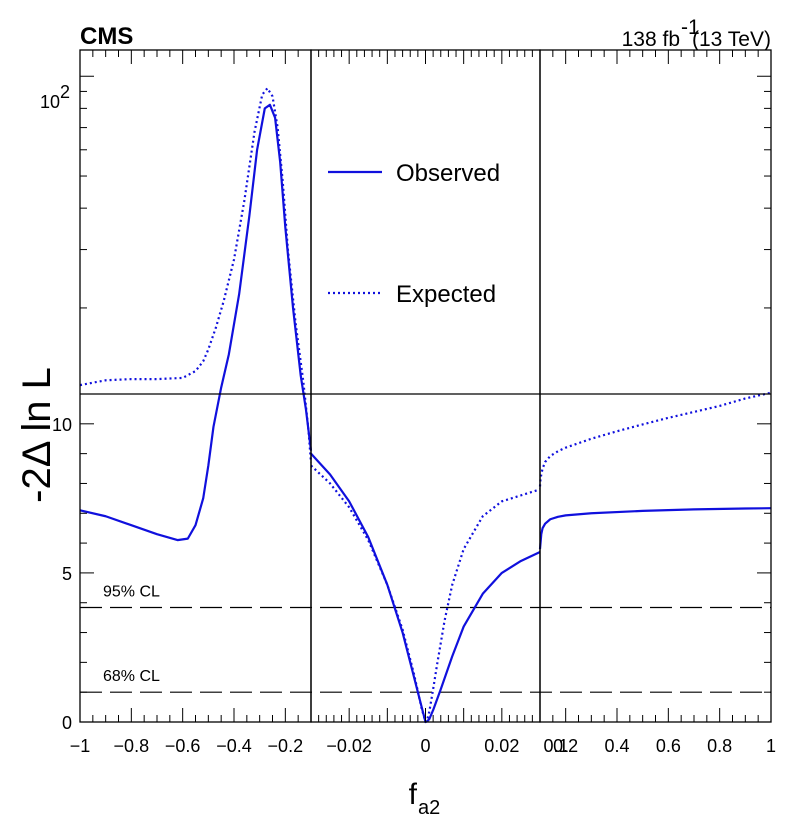 Image resolution: width=789 pixels, height=829 pixels. Describe the element at coordinates (196, 275) in the screenshot. I see `expected-curve-left` at that location.